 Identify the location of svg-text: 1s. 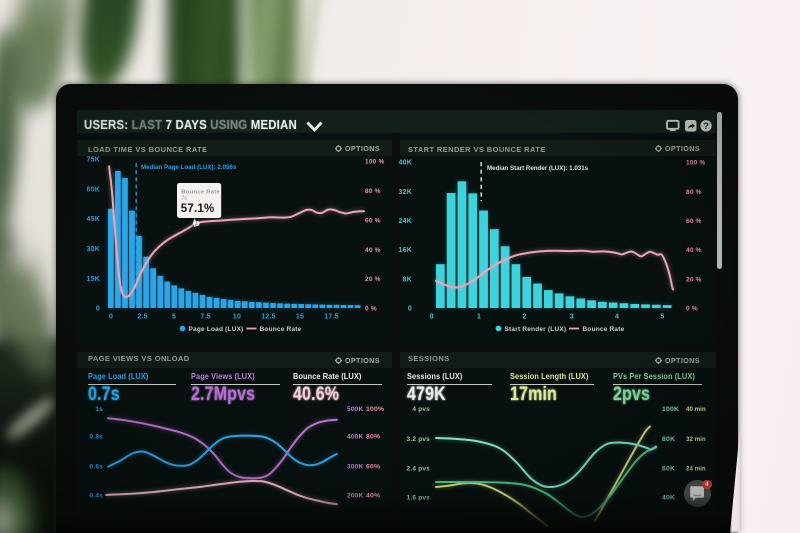
(99, 409).